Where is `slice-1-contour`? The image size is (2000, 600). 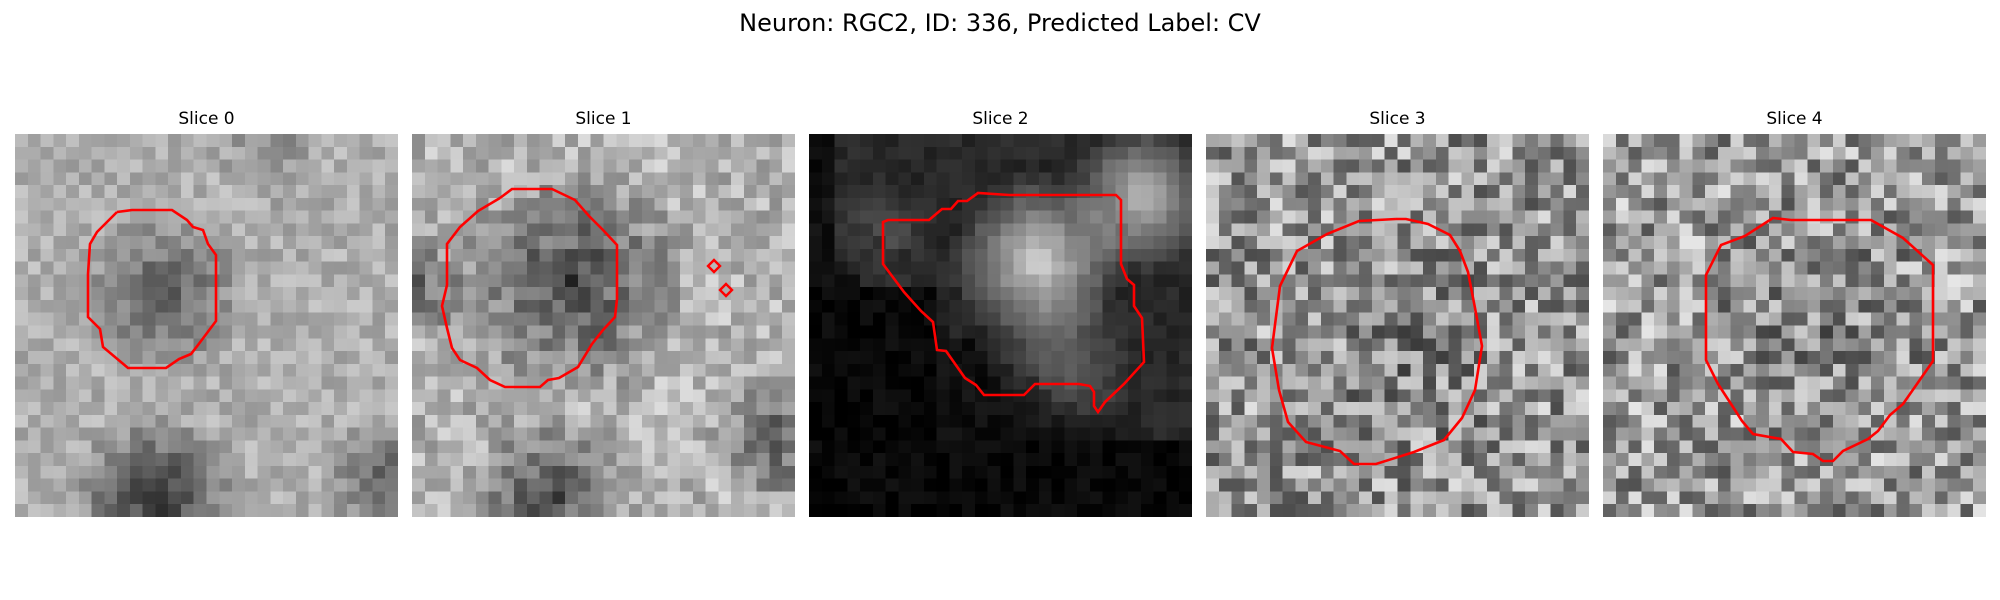
slice-1-contour is located at coordinates (587, 288).